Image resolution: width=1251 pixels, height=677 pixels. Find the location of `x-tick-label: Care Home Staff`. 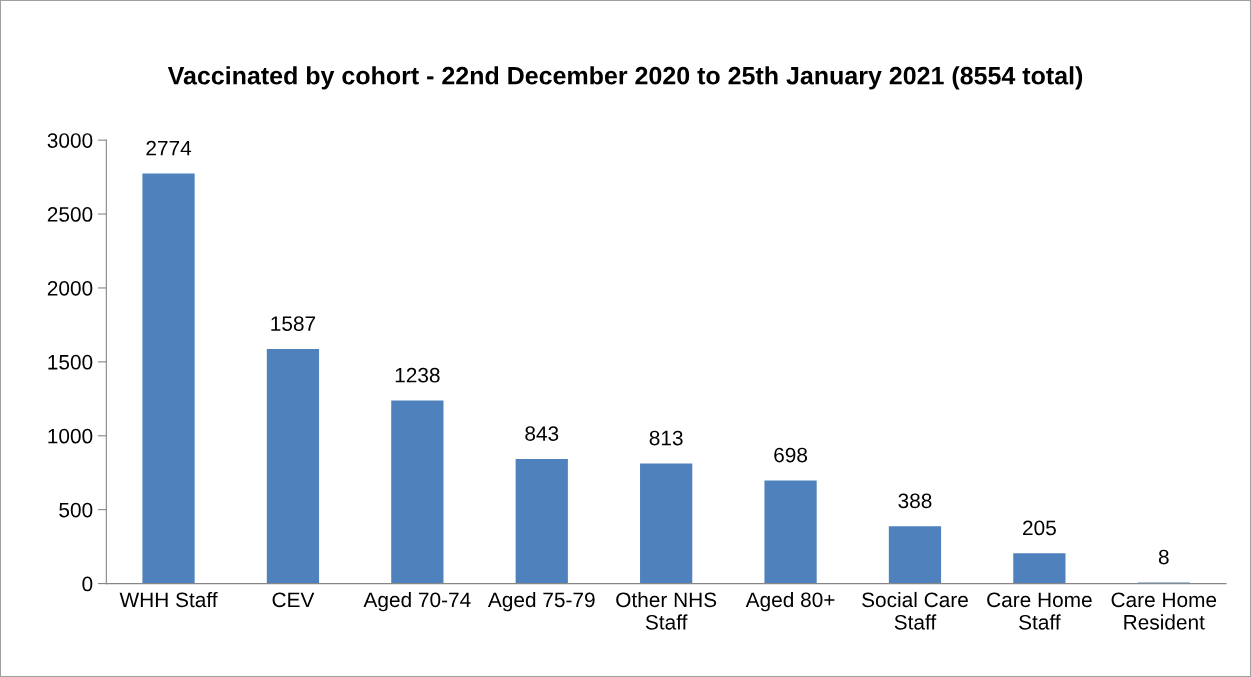

x-tick-label: Care Home Staff is located at coordinates (1039, 611).